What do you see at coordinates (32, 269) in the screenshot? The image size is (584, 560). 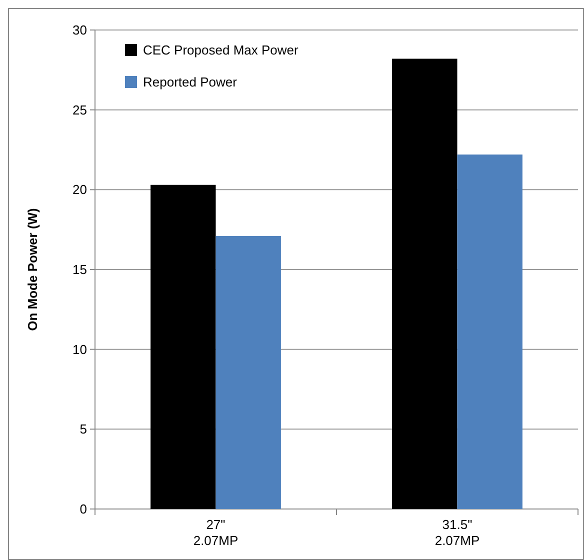 I see `y-axis-title: On Mode Power (W)` at bounding box center [32, 269].